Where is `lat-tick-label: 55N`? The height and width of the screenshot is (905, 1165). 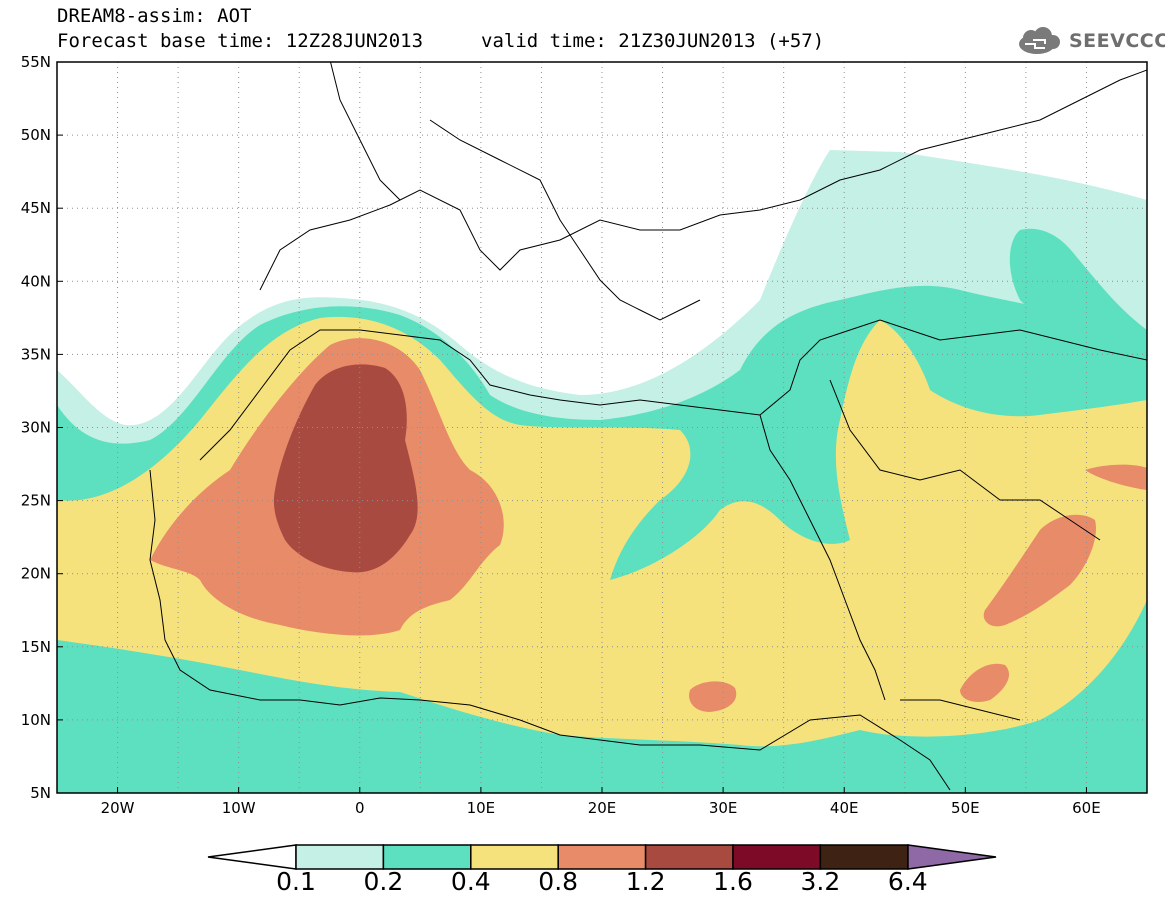
lat-tick-label: 55N is located at coordinates (36, 62).